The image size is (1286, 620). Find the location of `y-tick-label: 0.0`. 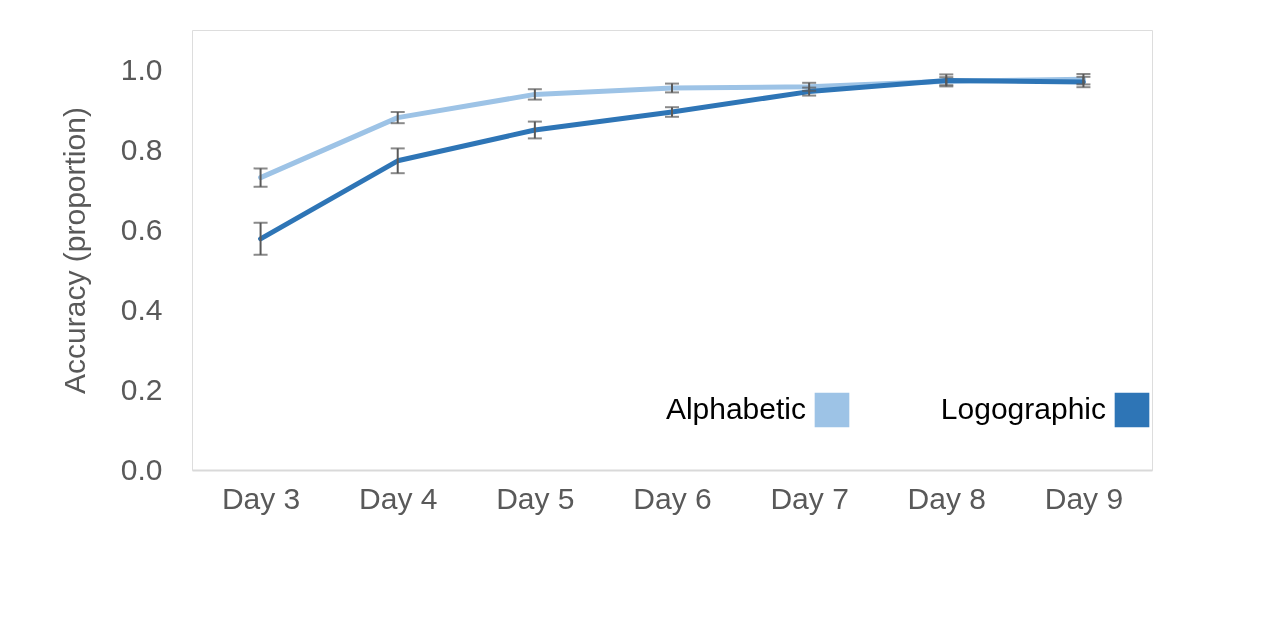

y-tick-label: 0.0 is located at coordinates (141, 469).